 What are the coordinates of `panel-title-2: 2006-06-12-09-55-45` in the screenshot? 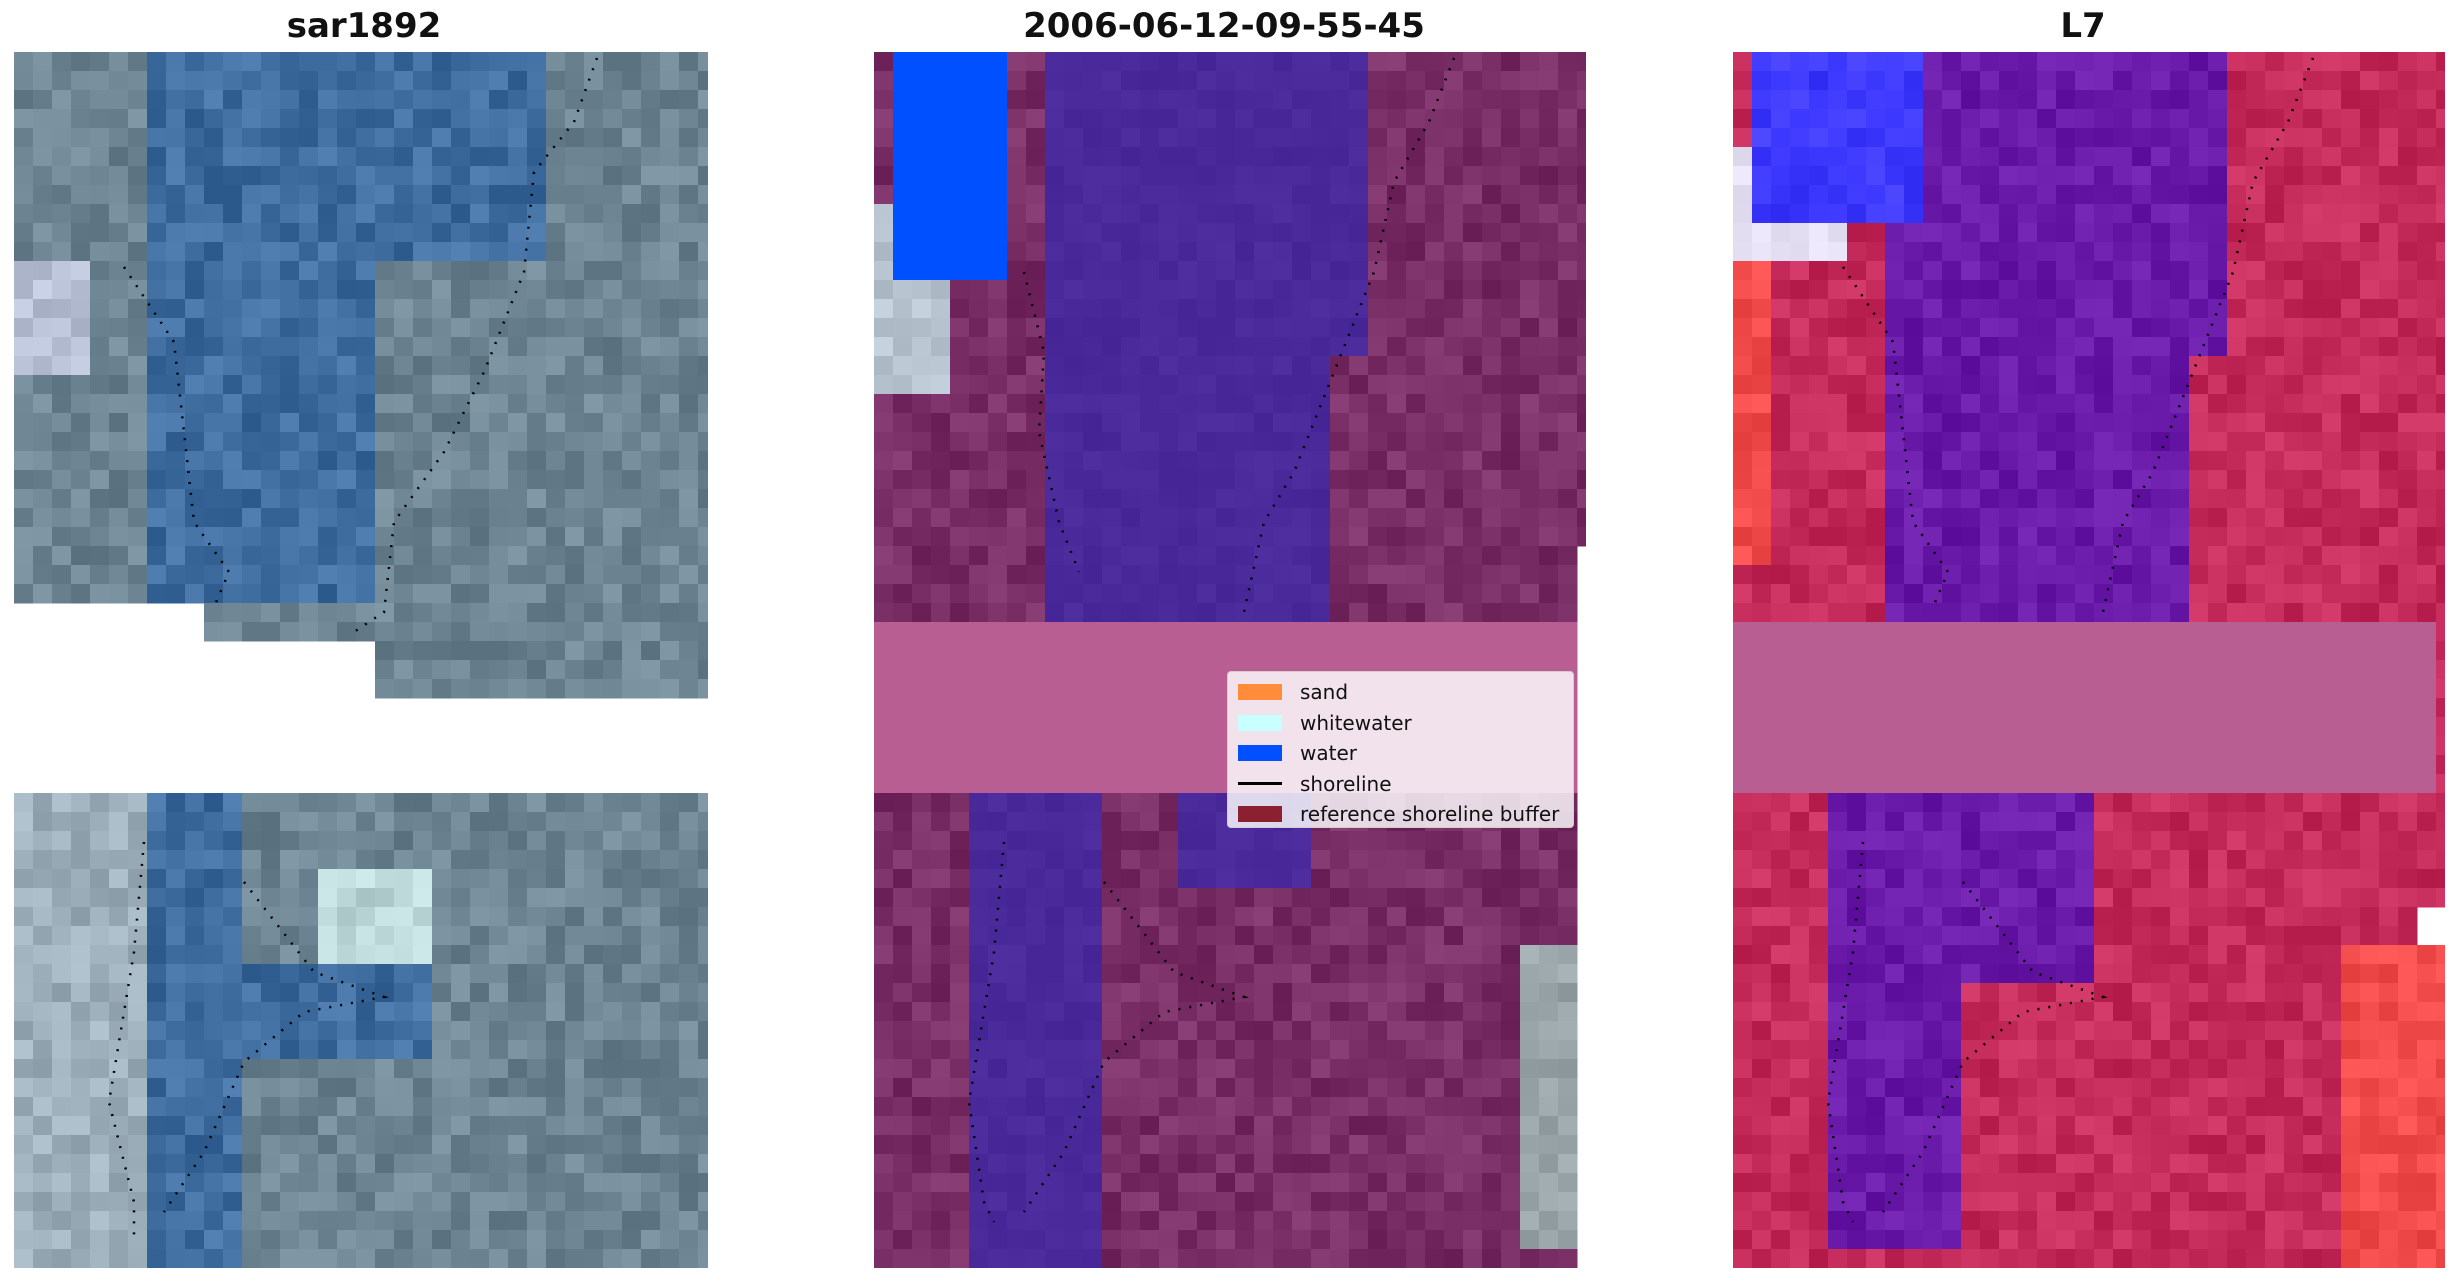 It's located at (1224, 26).